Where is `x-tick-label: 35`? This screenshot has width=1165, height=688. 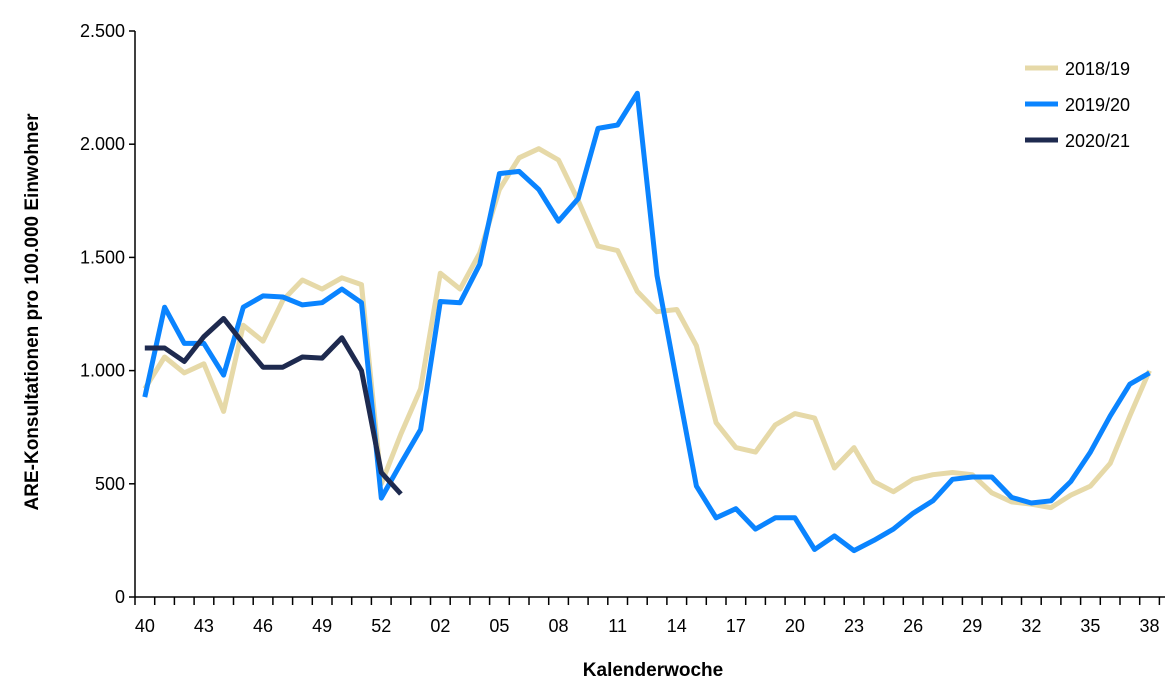
x-tick-label: 35 is located at coordinates (1090, 626).